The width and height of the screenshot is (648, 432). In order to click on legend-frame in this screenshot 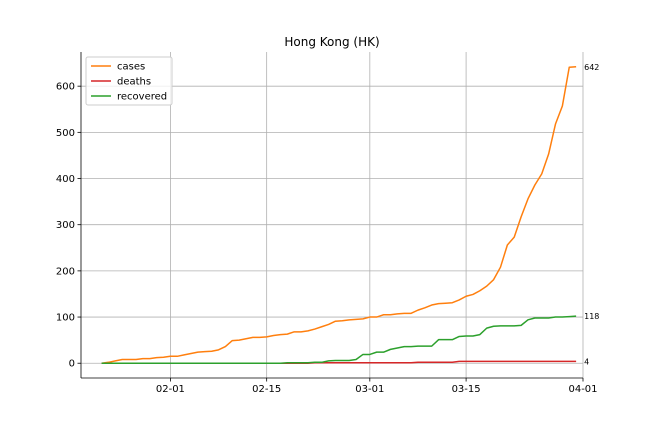, I will do `click(129, 81)`.